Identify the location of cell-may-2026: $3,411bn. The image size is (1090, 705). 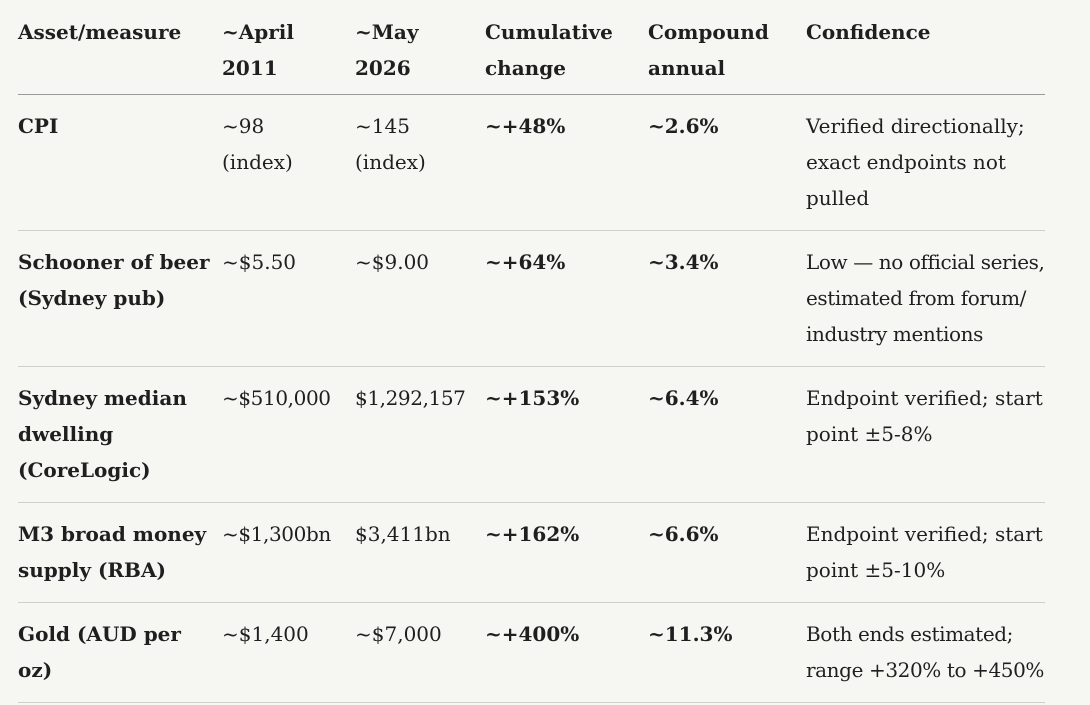
(420, 552).